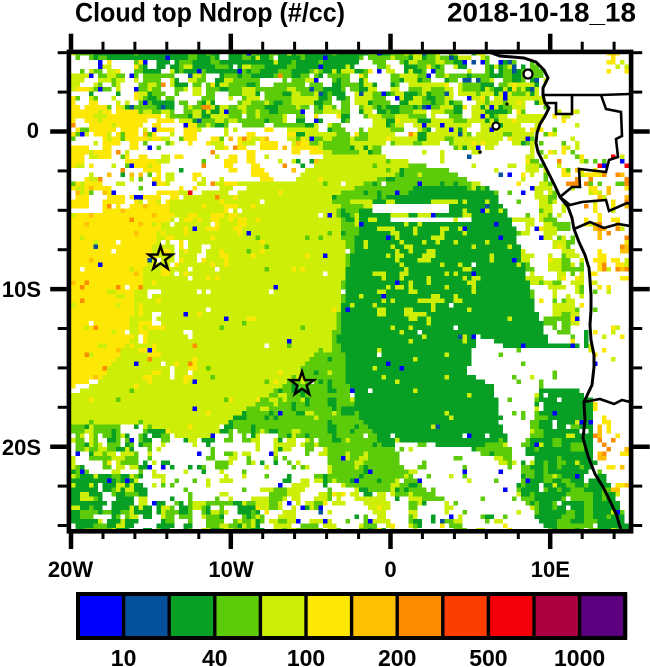 This screenshot has width=650, height=667. I want to click on svg-text: 20S, so click(21, 447).